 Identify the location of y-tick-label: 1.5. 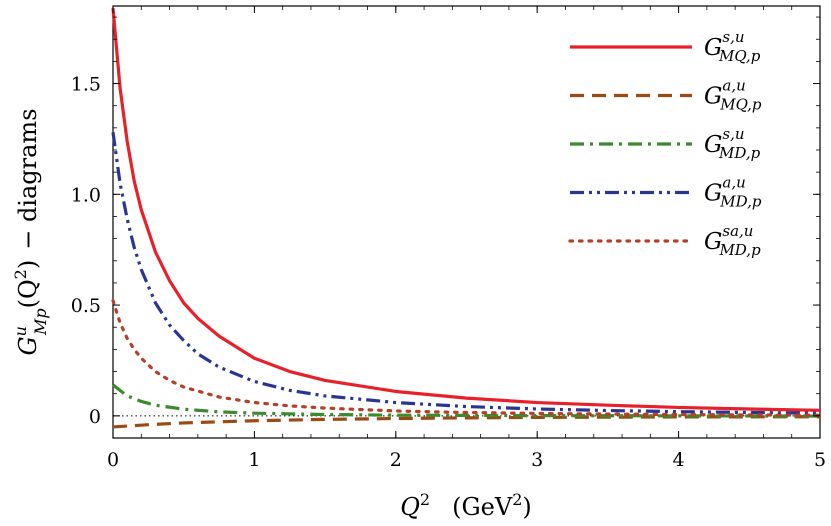
(86, 85).